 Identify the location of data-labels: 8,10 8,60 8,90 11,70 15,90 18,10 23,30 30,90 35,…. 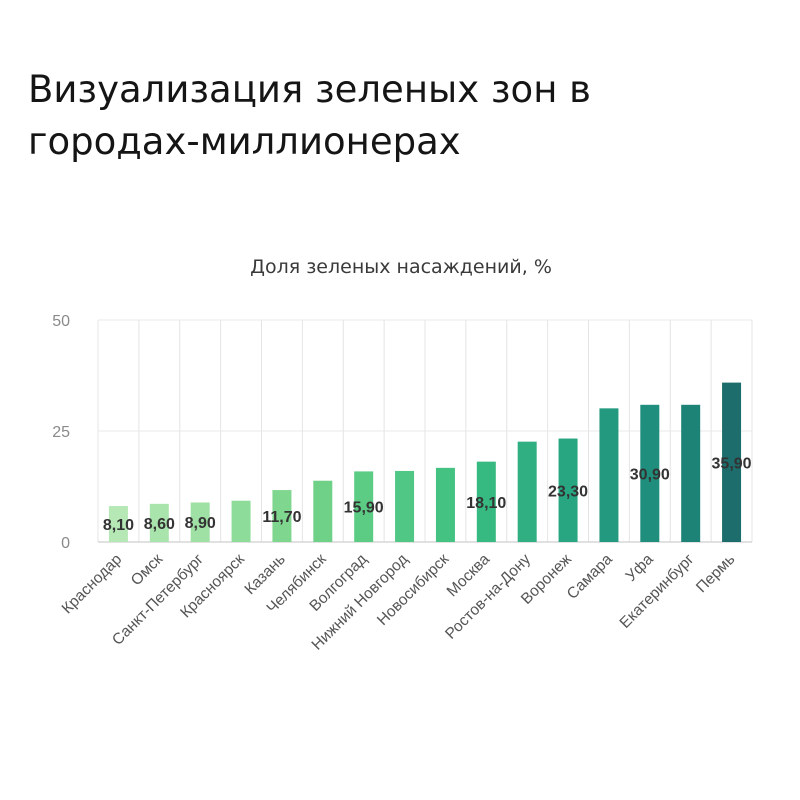
(427, 494).